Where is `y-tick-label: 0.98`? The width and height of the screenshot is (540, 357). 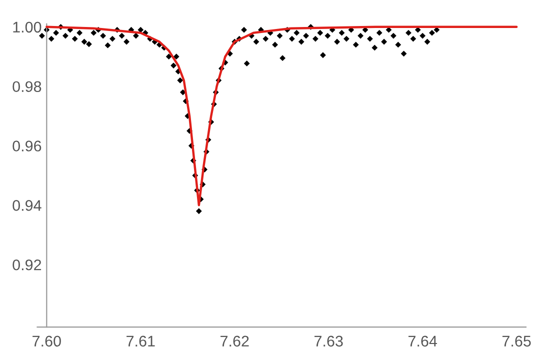 y-tick-label: 0.98 is located at coordinates (27, 86).